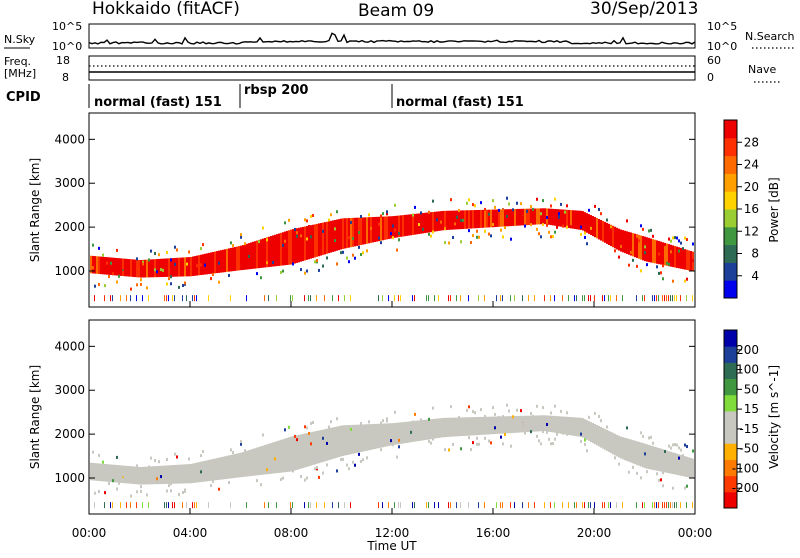 The image size is (800, 558). I want to click on power-y-label: Slant Range [km], so click(35, 210).